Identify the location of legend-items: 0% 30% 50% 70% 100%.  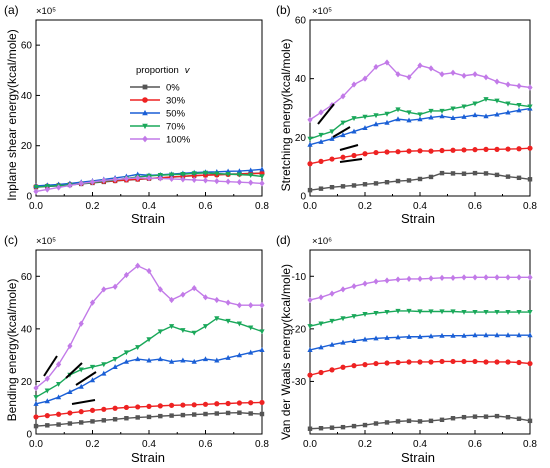
(160, 114).